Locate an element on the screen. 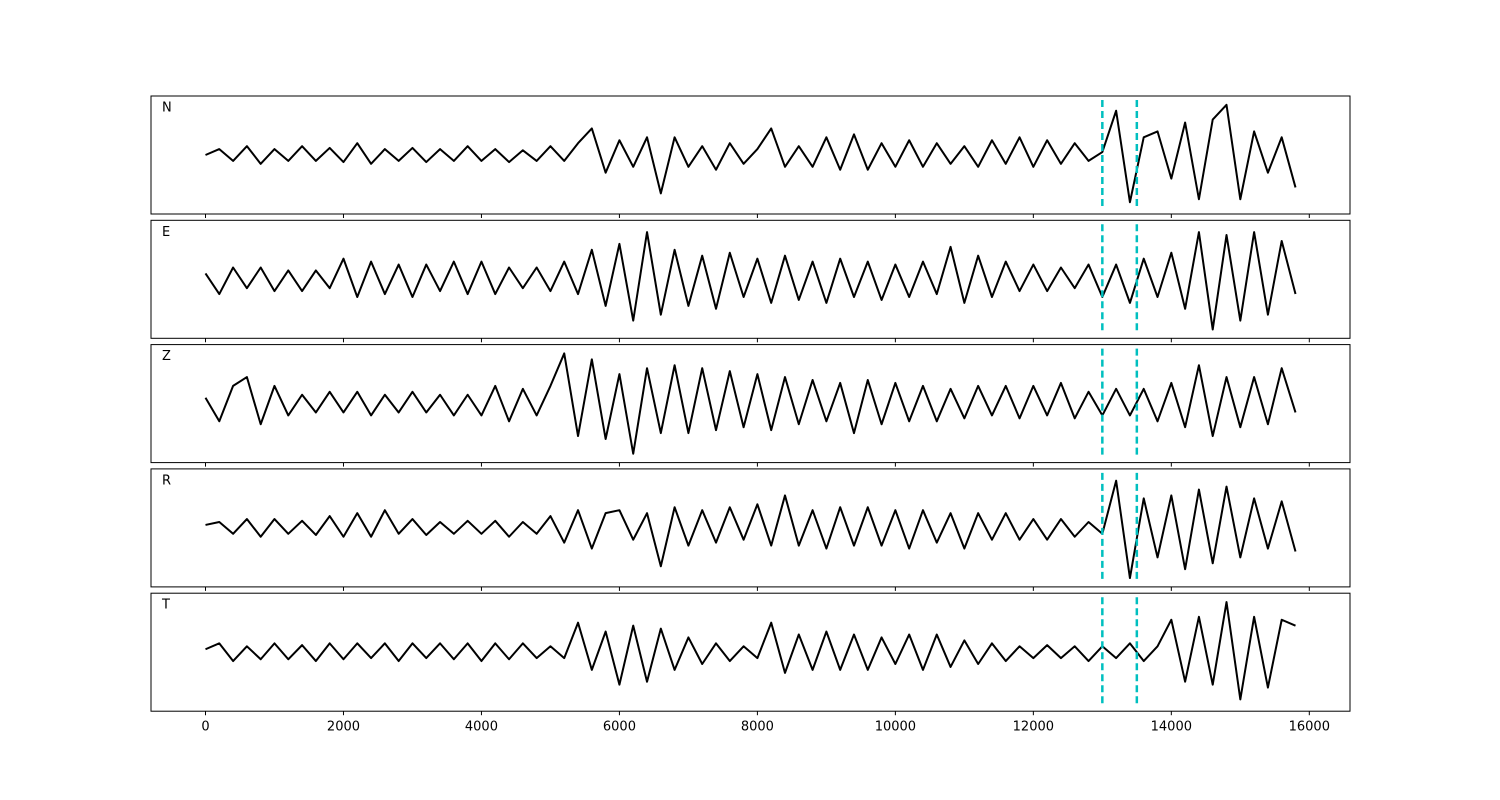  x-tick-label: 0 is located at coordinates (205, 727).